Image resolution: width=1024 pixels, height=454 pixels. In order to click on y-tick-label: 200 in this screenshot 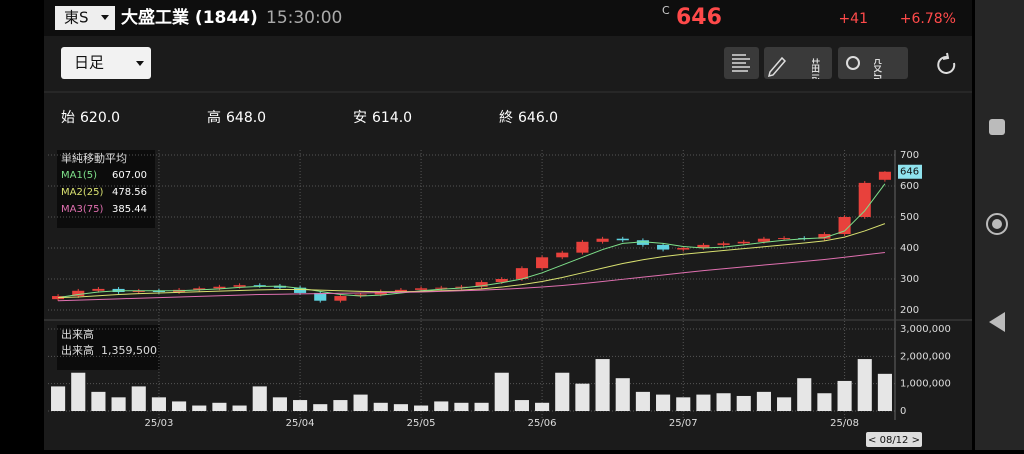, I will do `click(909, 310)`.